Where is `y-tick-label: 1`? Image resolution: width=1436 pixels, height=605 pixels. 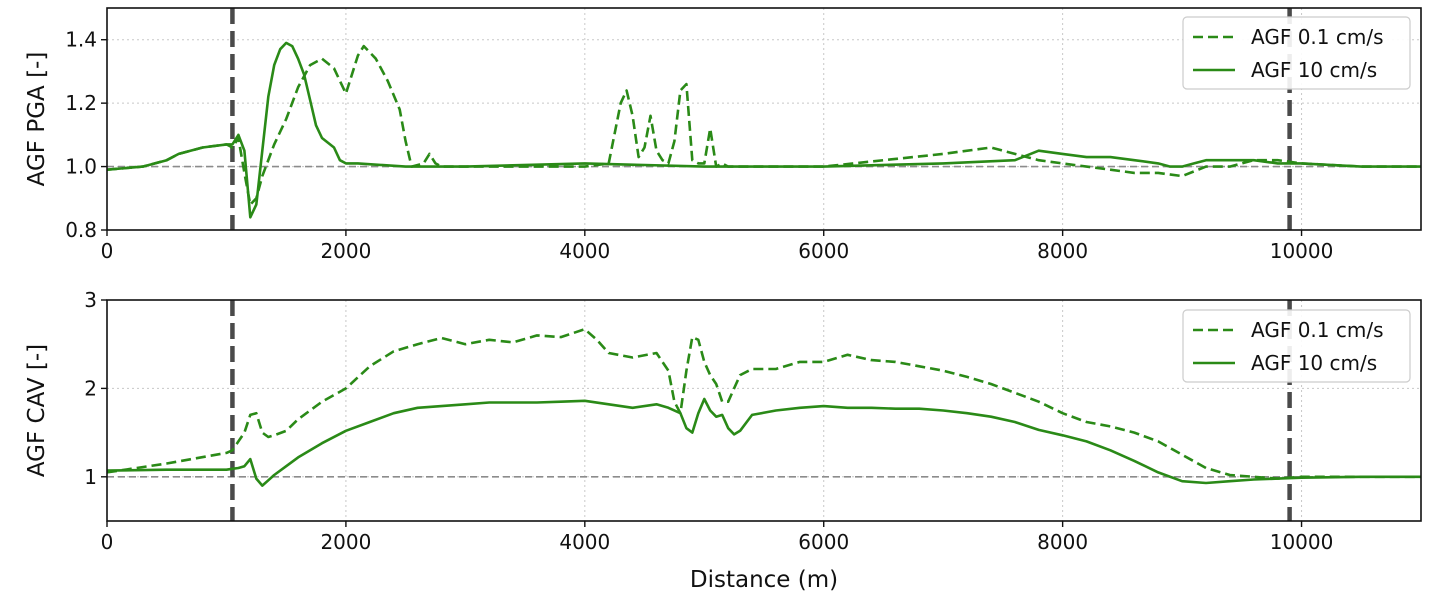 y-tick-label: 1 is located at coordinates (90, 477).